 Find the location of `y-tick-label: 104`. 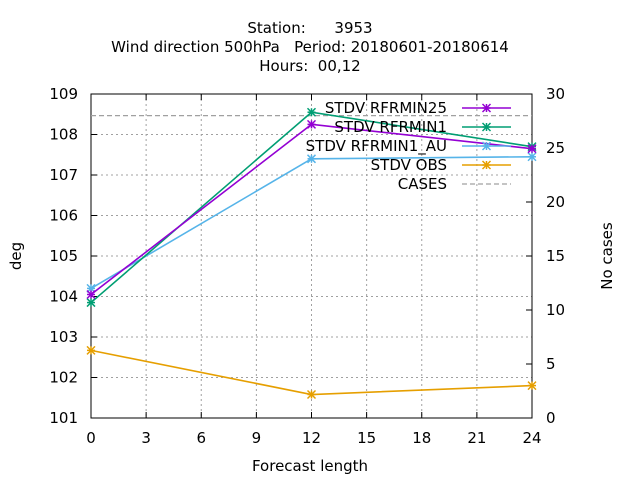

y-tick-label: 104 is located at coordinates (63, 297).